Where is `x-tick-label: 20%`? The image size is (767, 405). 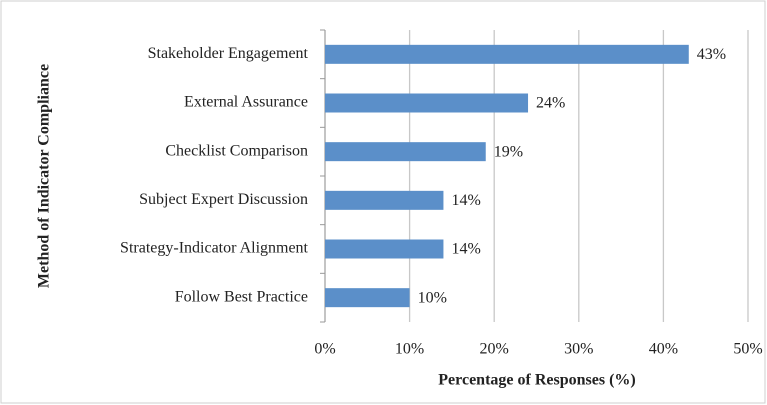 x-tick-label: 20% is located at coordinates (494, 349).